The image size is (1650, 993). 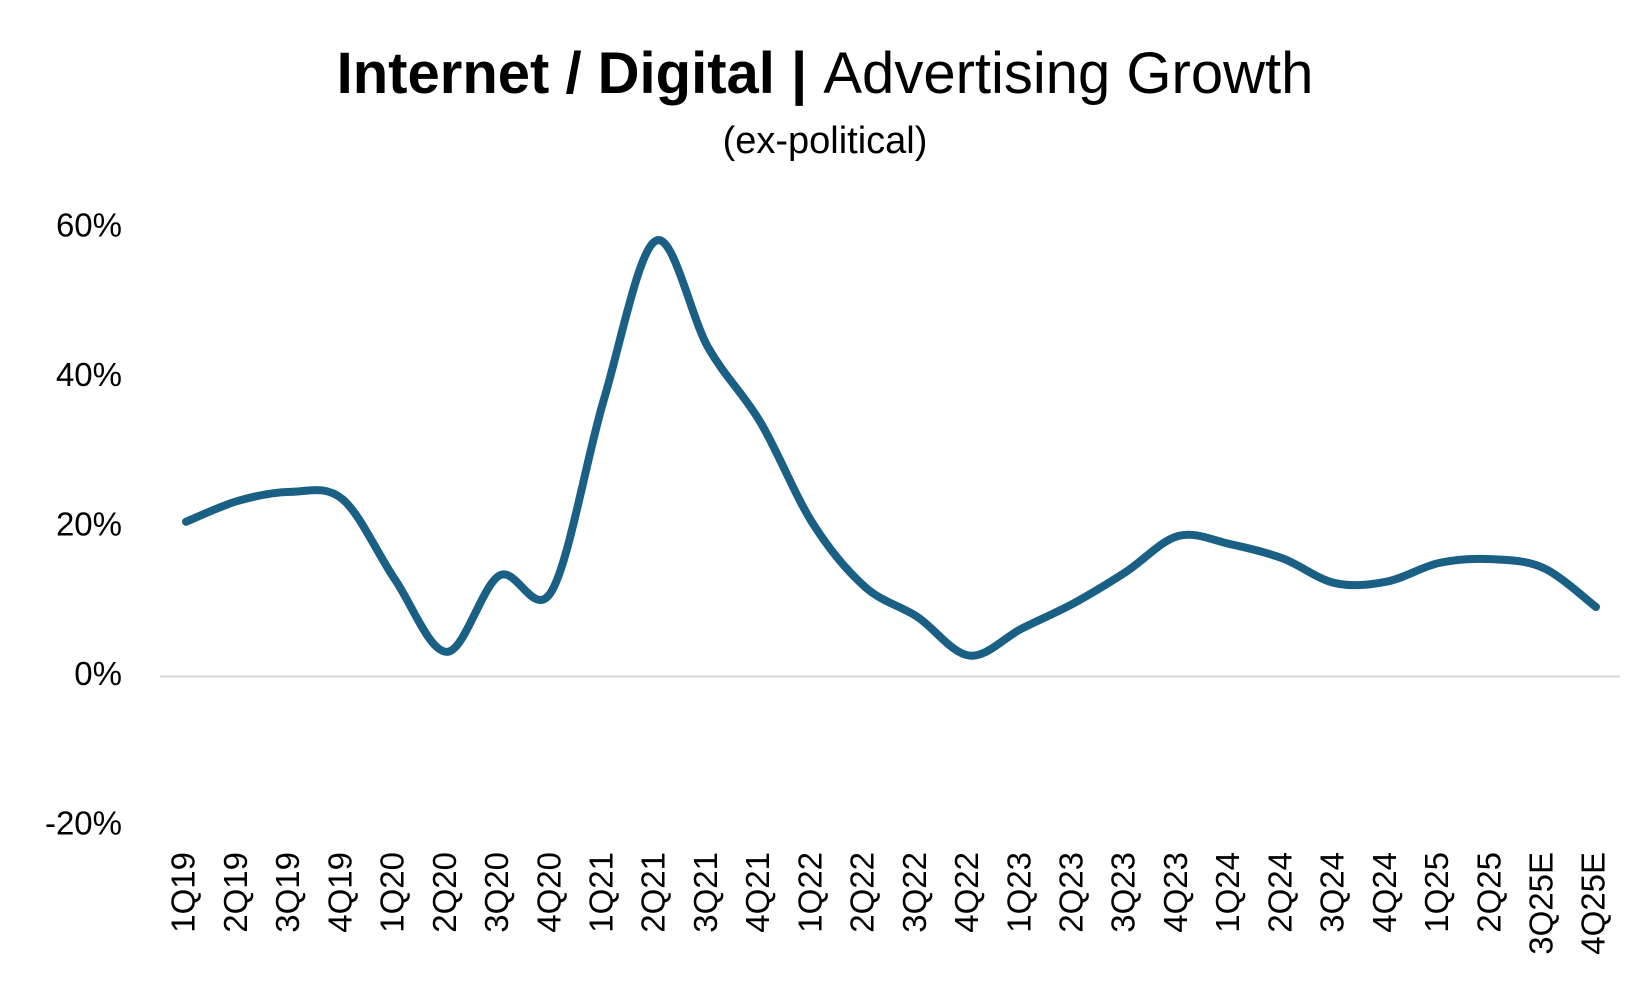 I want to click on x-tick-label: 1Q23, so click(x=1018, y=892).